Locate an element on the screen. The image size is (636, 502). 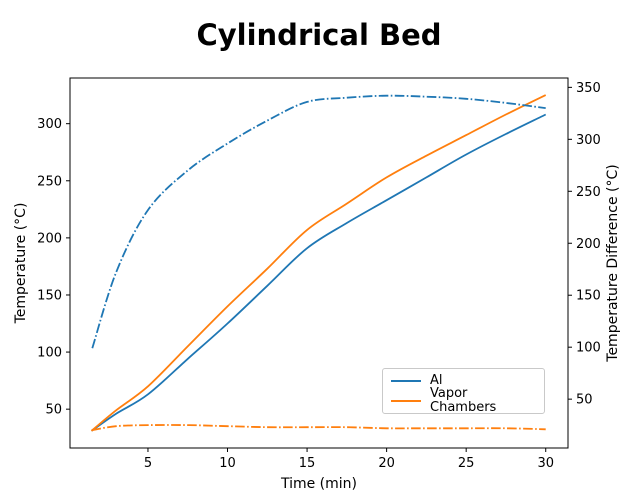
legend-entry-vapor-chambers: Vapor Chambers is located at coordinates (463, 401).